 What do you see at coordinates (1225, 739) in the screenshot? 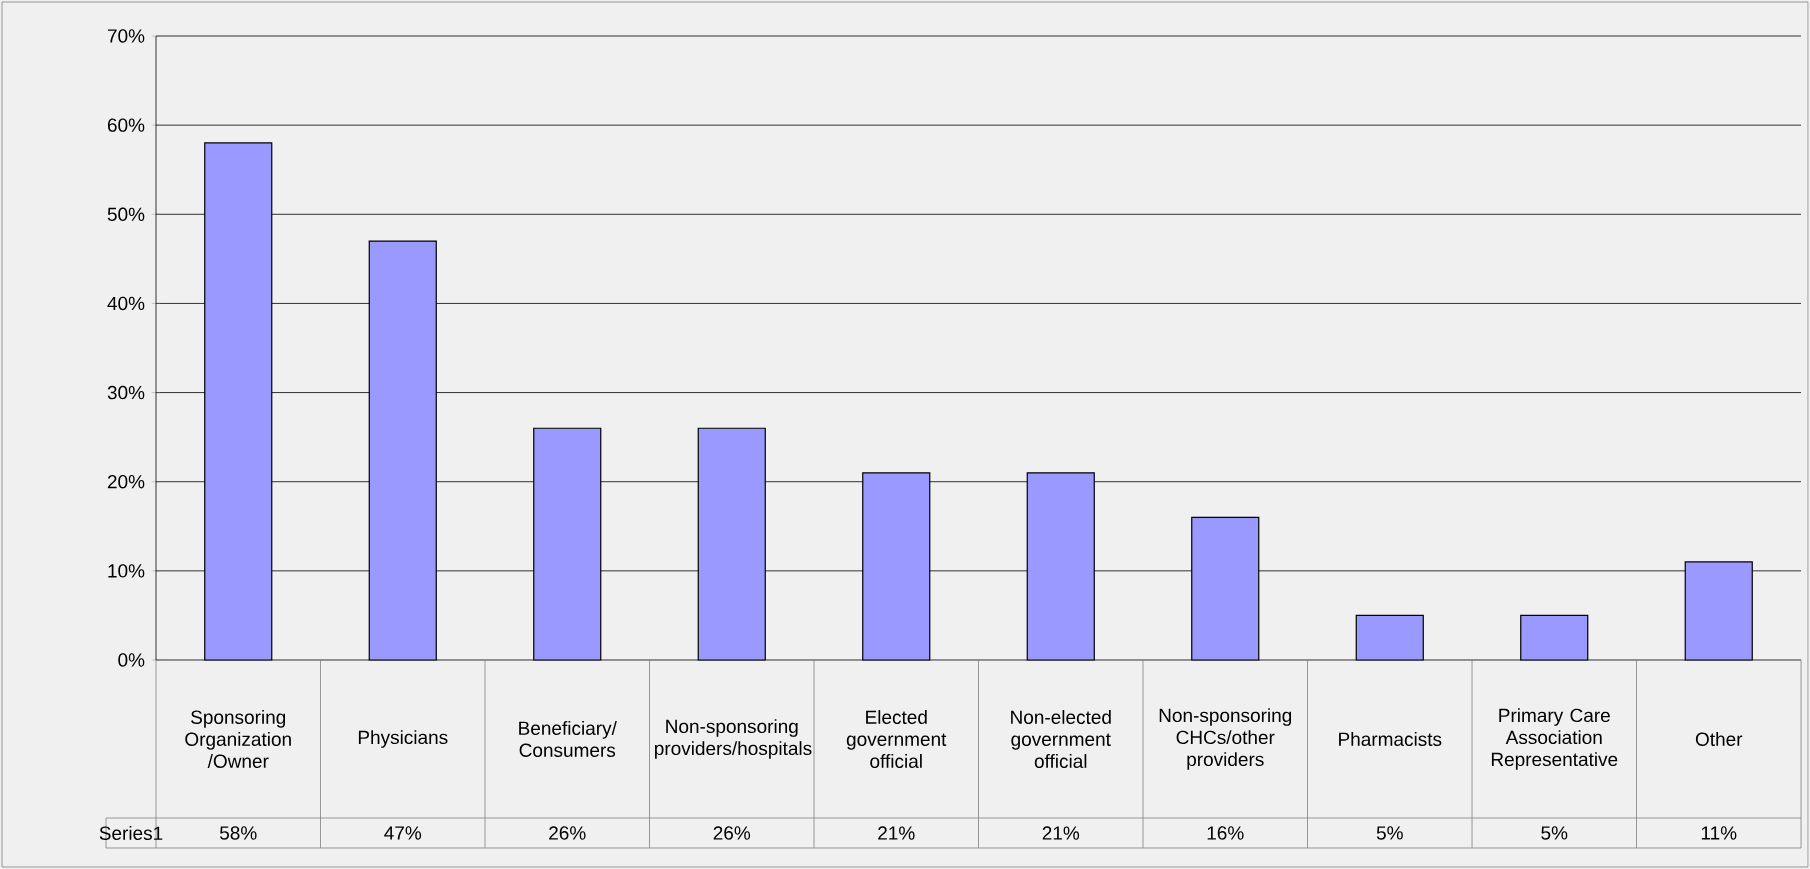
I see `x-tick-label: Non-sponsoring CHCs/other providers` at bounding box center [1225, 739].